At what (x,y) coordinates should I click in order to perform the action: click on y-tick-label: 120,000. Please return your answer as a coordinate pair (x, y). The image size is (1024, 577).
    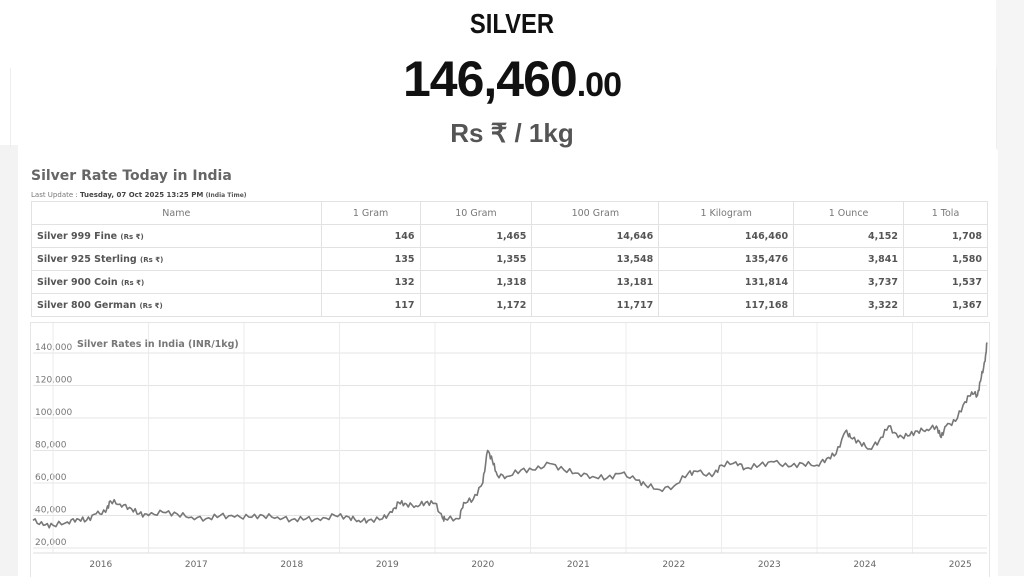
    Looking at the image, I should click on (53, 381).